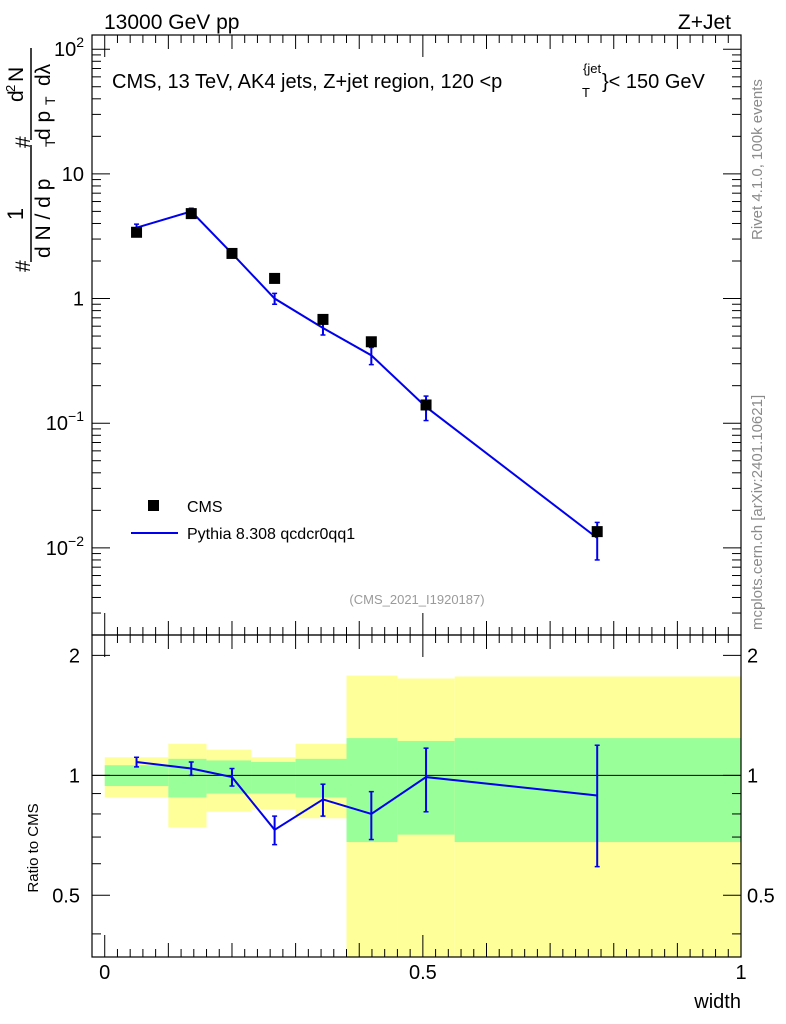  Describe the element at coordinates (65, 421) in the screenshot. I see `main-y-tick-label: 10⁻¹` at that location.